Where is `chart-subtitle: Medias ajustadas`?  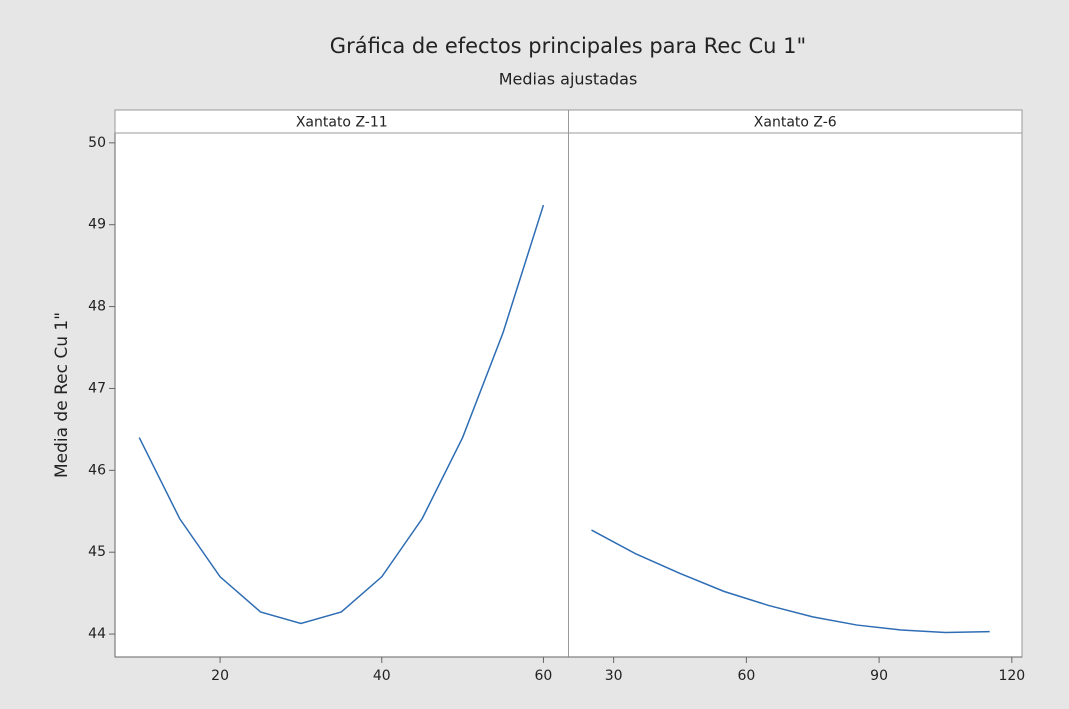 chart-subtitle: Medias ajustadas is located at coordinates (568, 79).